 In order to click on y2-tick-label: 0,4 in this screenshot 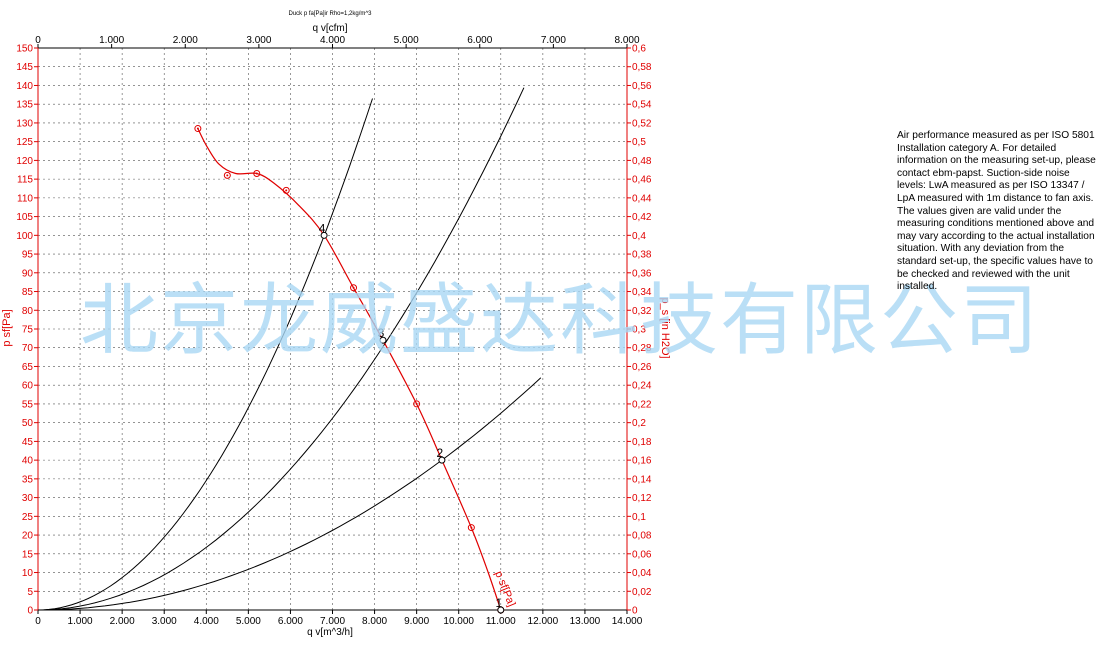, I will do `click(639, 236)`.